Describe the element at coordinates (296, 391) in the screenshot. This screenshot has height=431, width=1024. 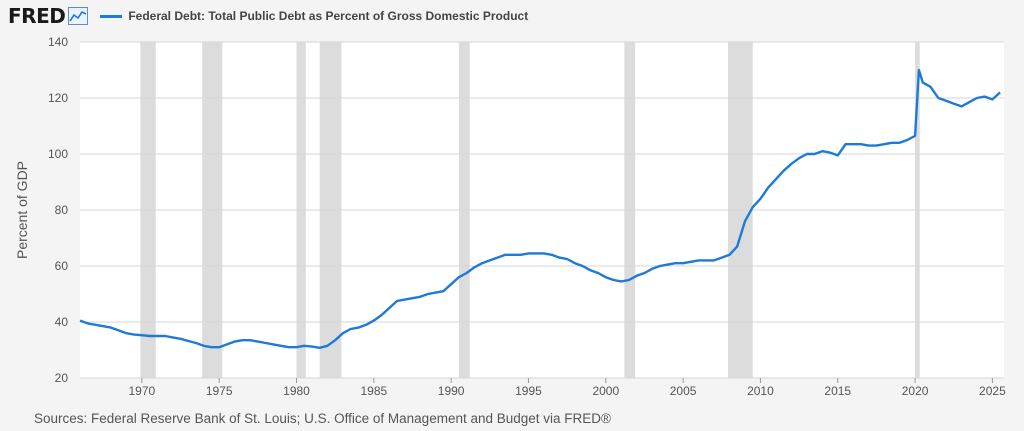
I see `x-tick-label: 1980` at that location.